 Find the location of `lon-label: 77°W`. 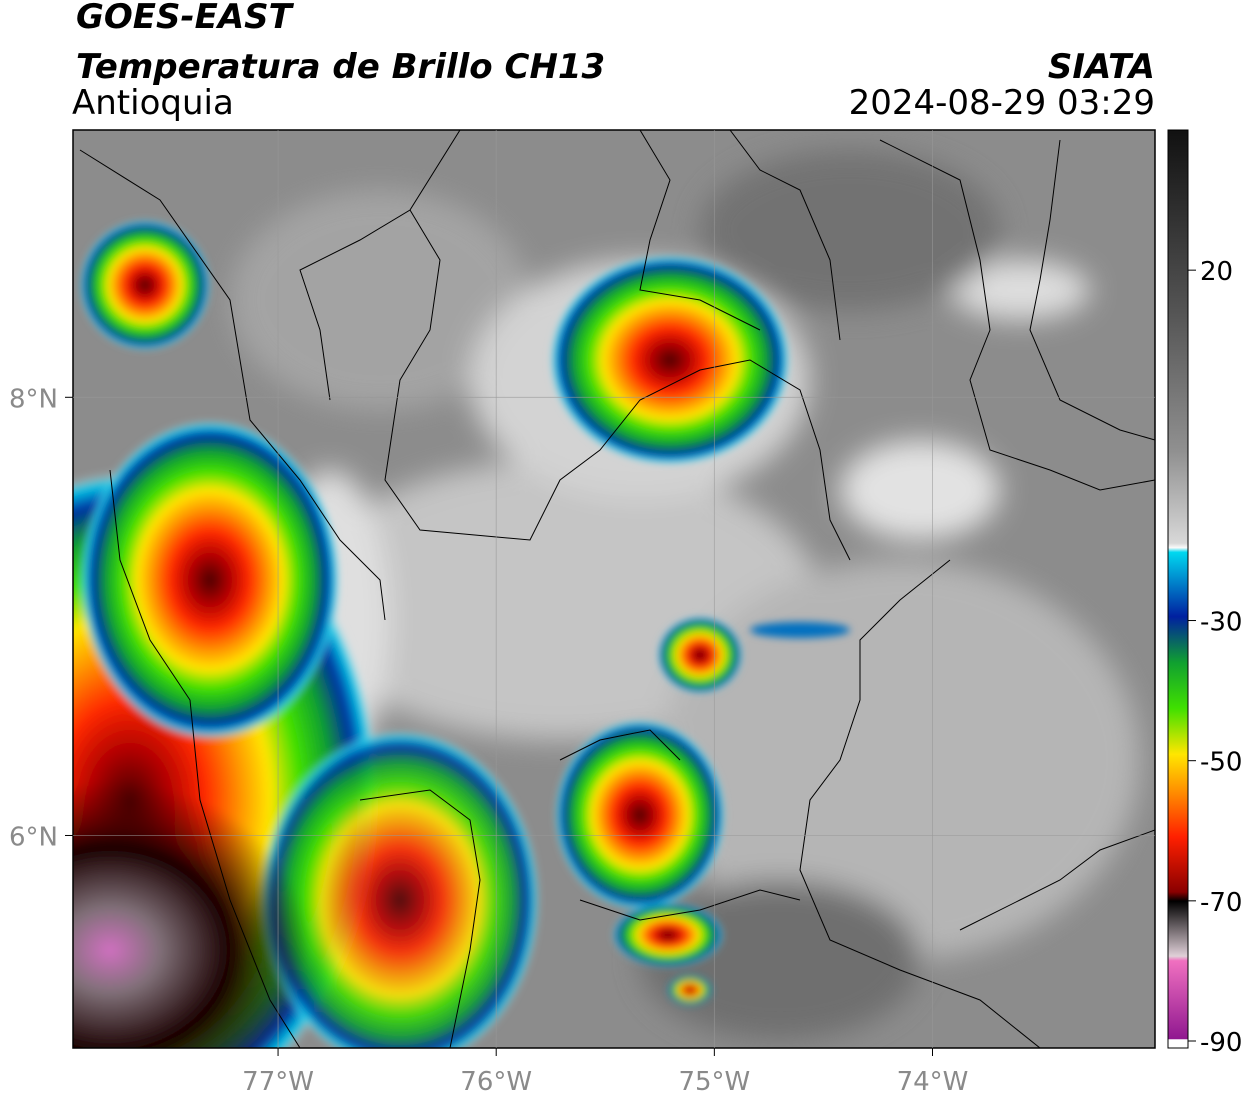

lon-label: 77°W is located at coordinates (278, 1082).